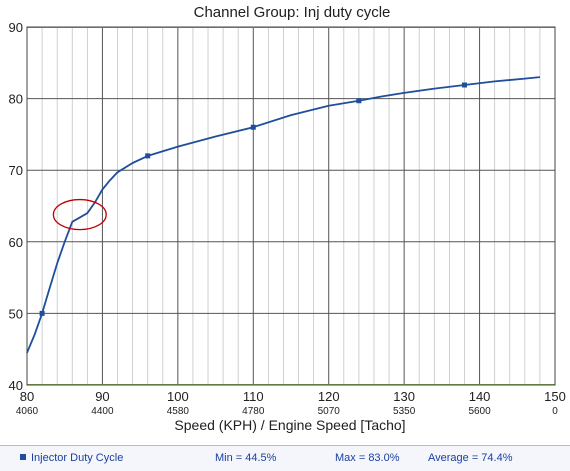 Image resolution: width=570 pixels, height=471 pixels. I want to click on legend-series-label: Injector Duty Cycle, so click(77, 458).